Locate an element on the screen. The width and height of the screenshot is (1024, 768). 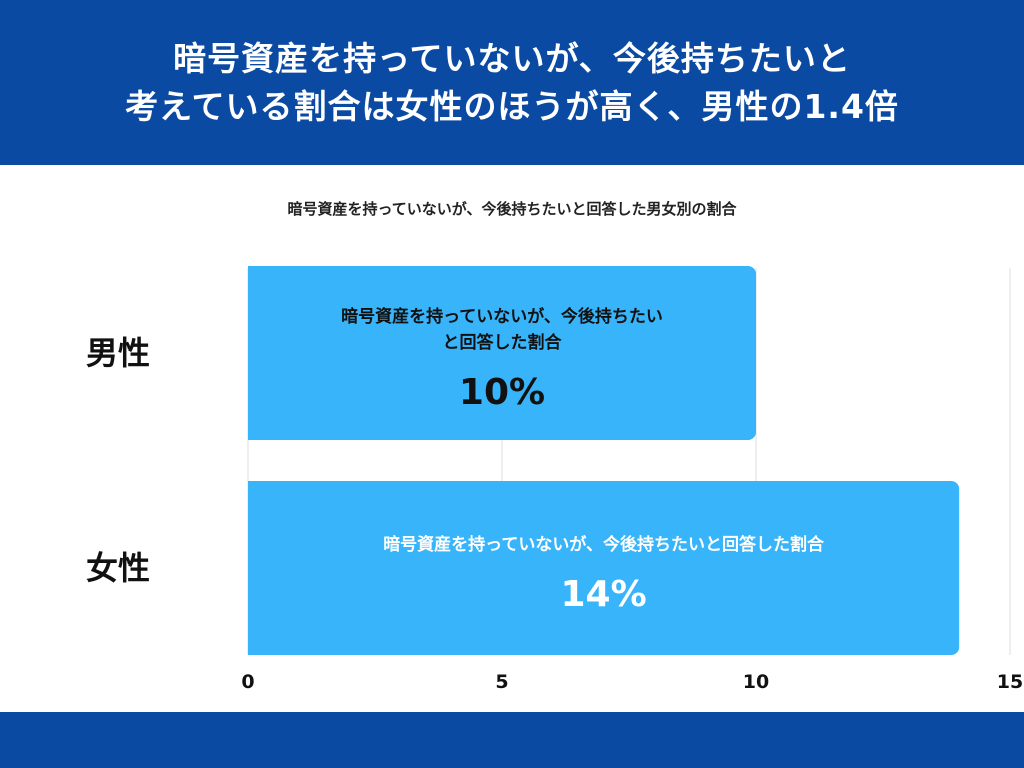
x-tick-label: 5 is located at coordinates (501, 682).